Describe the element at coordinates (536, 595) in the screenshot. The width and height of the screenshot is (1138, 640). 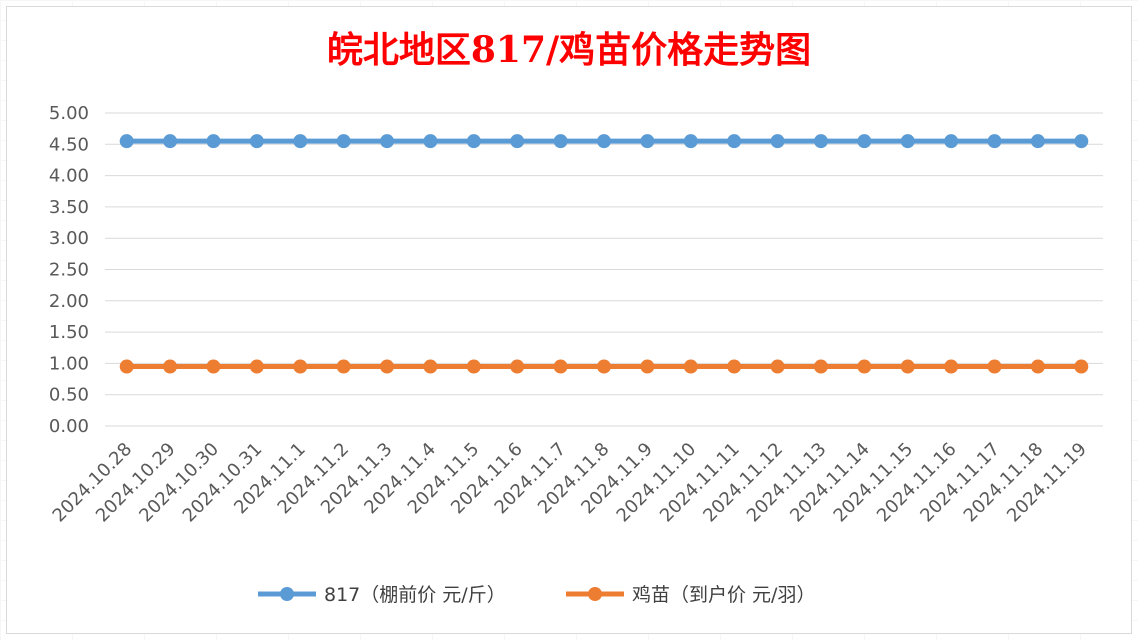
I see `legend: 817（棚前价 元/斤） 鸡苗（到户价 元/羽）` at that location.